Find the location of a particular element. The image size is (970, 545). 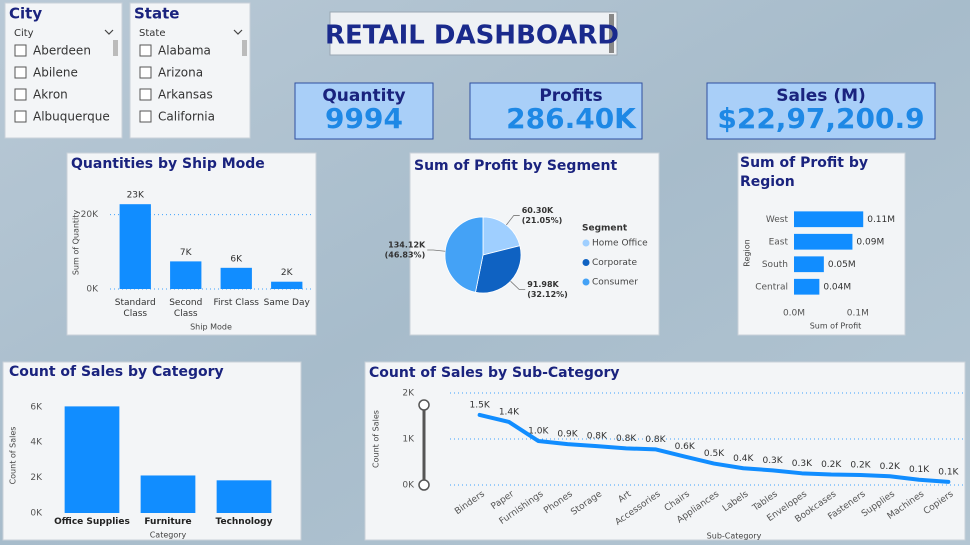

y-tick-label: East is located at coordinates (779, 242).